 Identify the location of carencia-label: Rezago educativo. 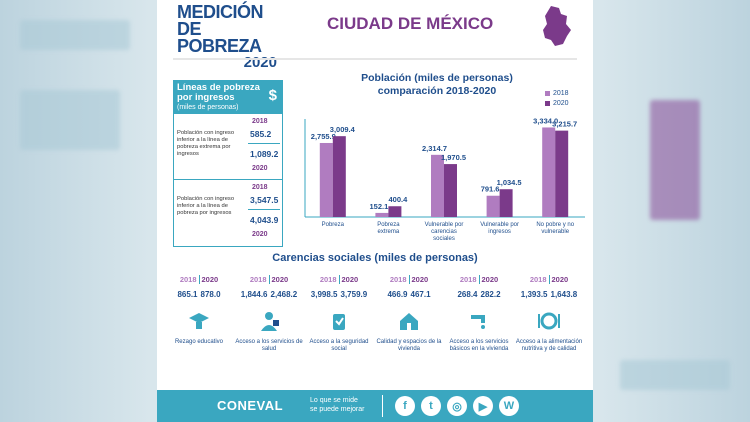
(199, 342).